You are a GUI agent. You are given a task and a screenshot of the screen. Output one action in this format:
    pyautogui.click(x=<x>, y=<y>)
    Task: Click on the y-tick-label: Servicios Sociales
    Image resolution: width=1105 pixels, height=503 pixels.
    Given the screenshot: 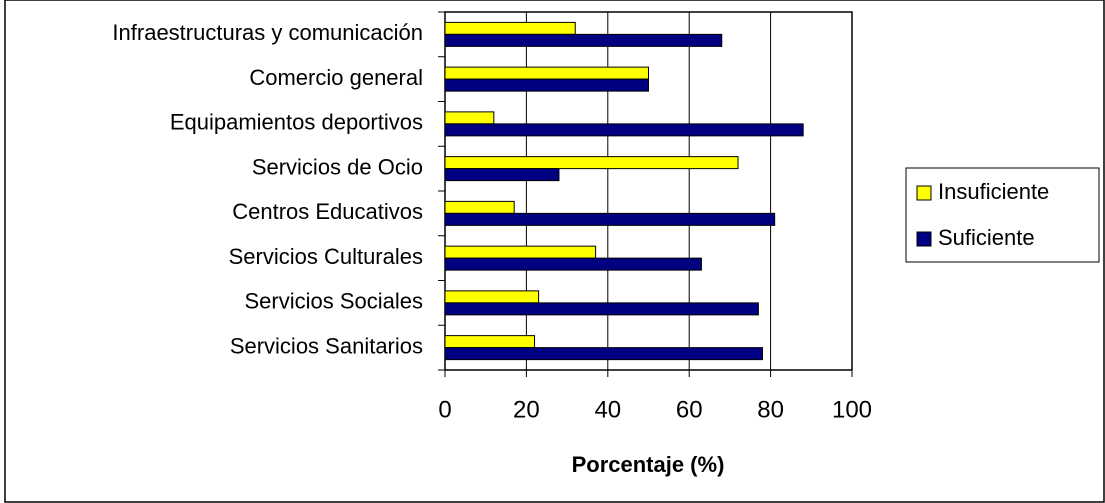 What is the action you would take?
    pyautogui.click(x=333, y=301)
    